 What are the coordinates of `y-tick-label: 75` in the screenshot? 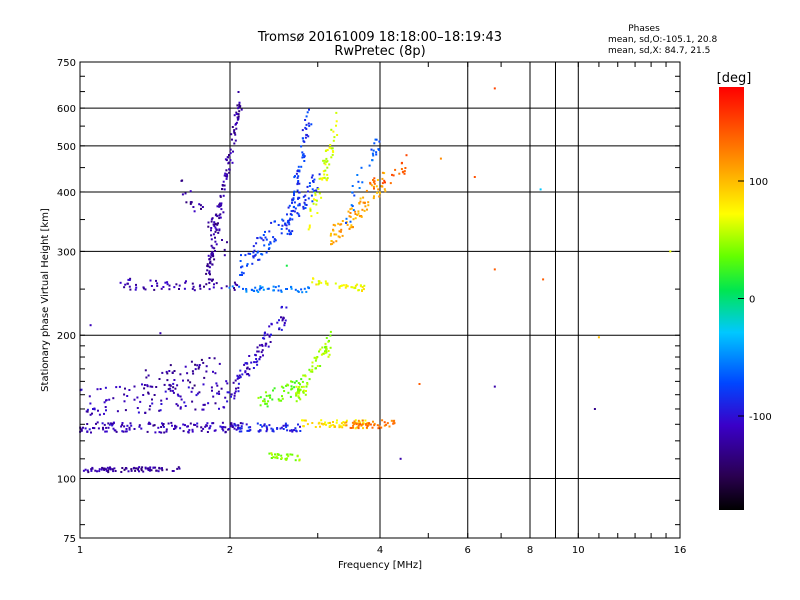 It's located at (69, 539).